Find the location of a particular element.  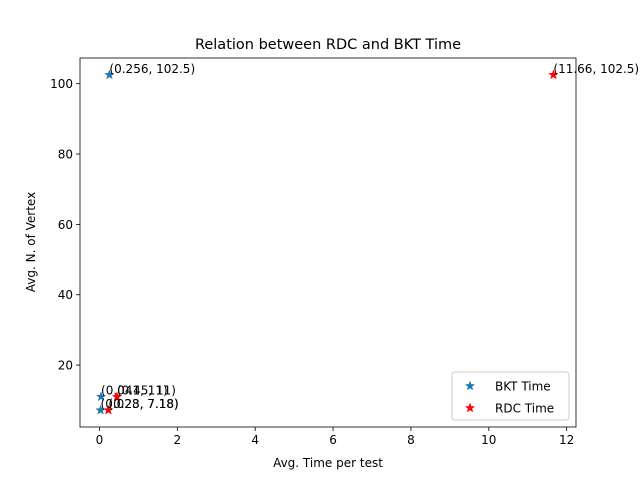

x-tick-label: 0 is located at coordinates (100, 440).